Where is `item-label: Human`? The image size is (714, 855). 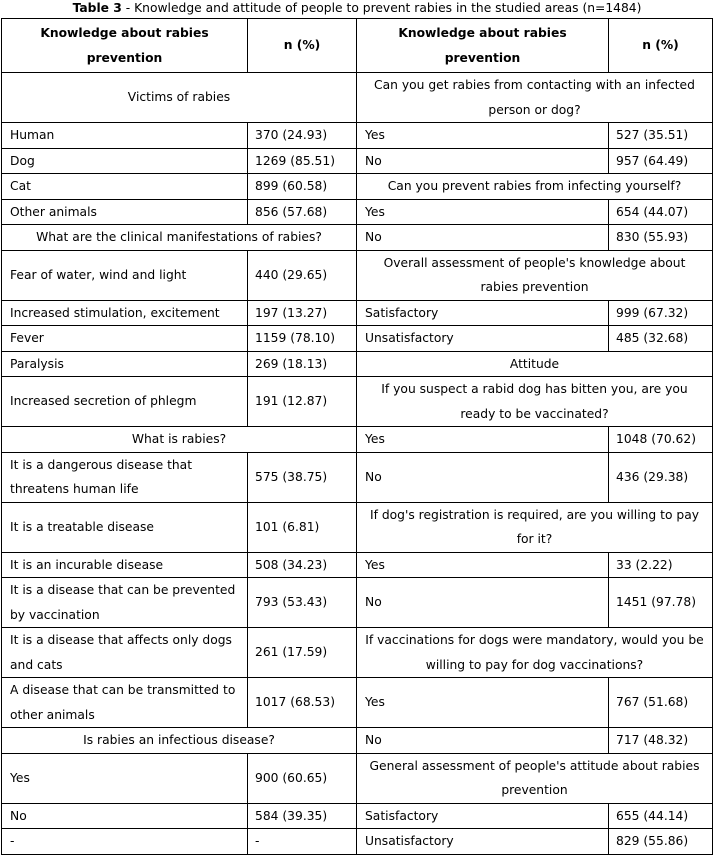 item-label: Human is located at coordinates (124, 135).